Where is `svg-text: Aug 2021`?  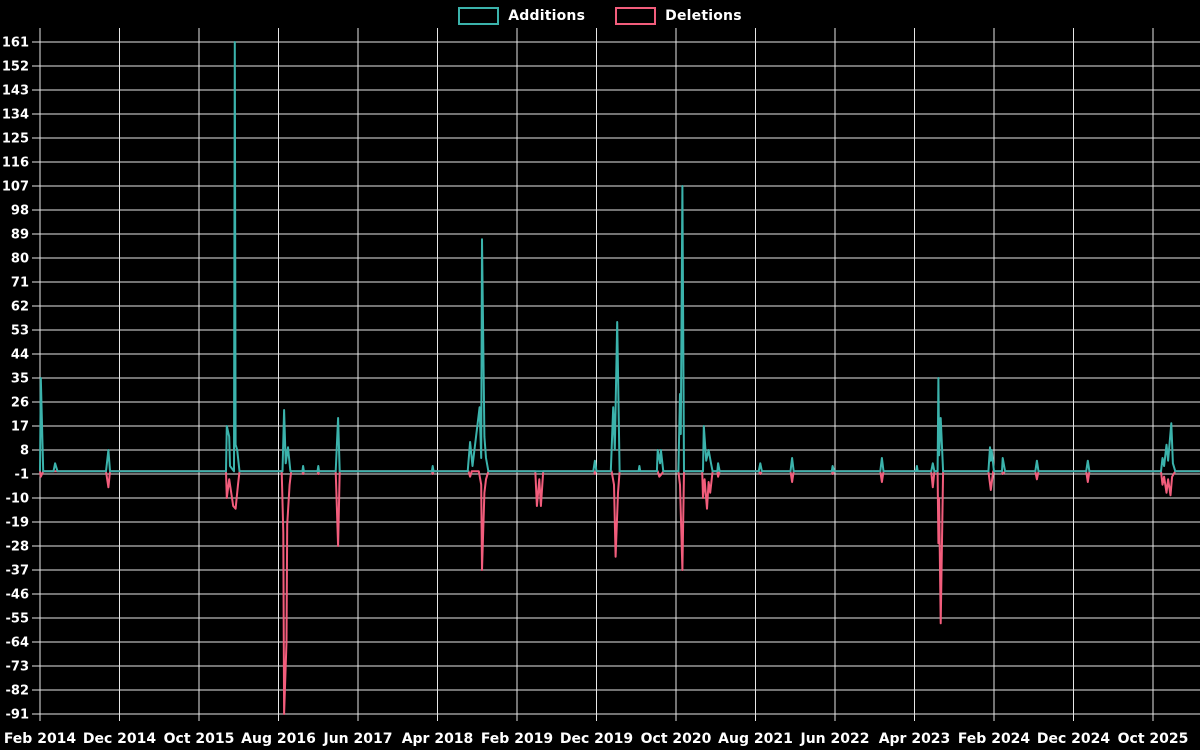 svg-text: Aug 2021 is located at coordinates (755, 739).